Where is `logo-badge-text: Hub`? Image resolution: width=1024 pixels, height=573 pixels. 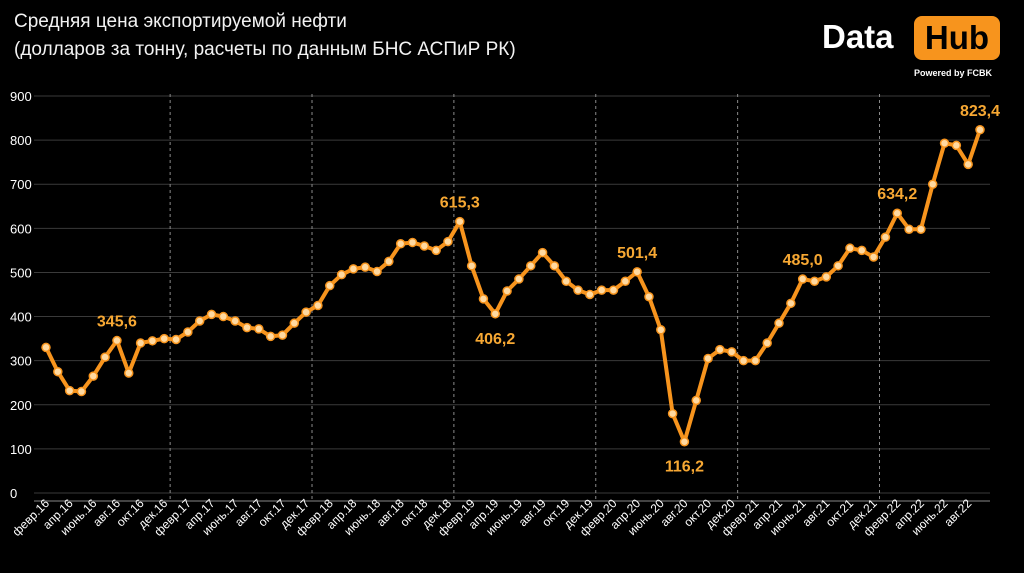
logo-badge-text: Hub is located at coordinates (957, 37).